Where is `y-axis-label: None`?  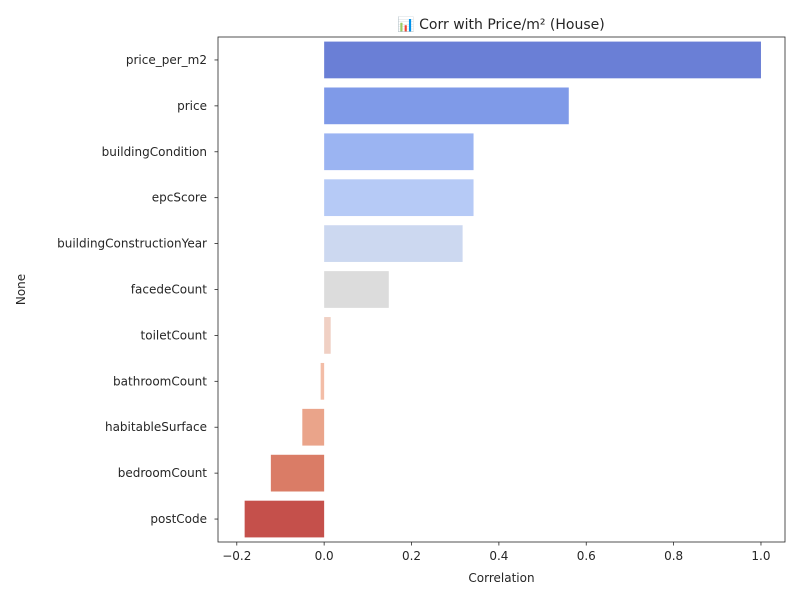 y-axis-label: None is located at coordinates (21, 289).